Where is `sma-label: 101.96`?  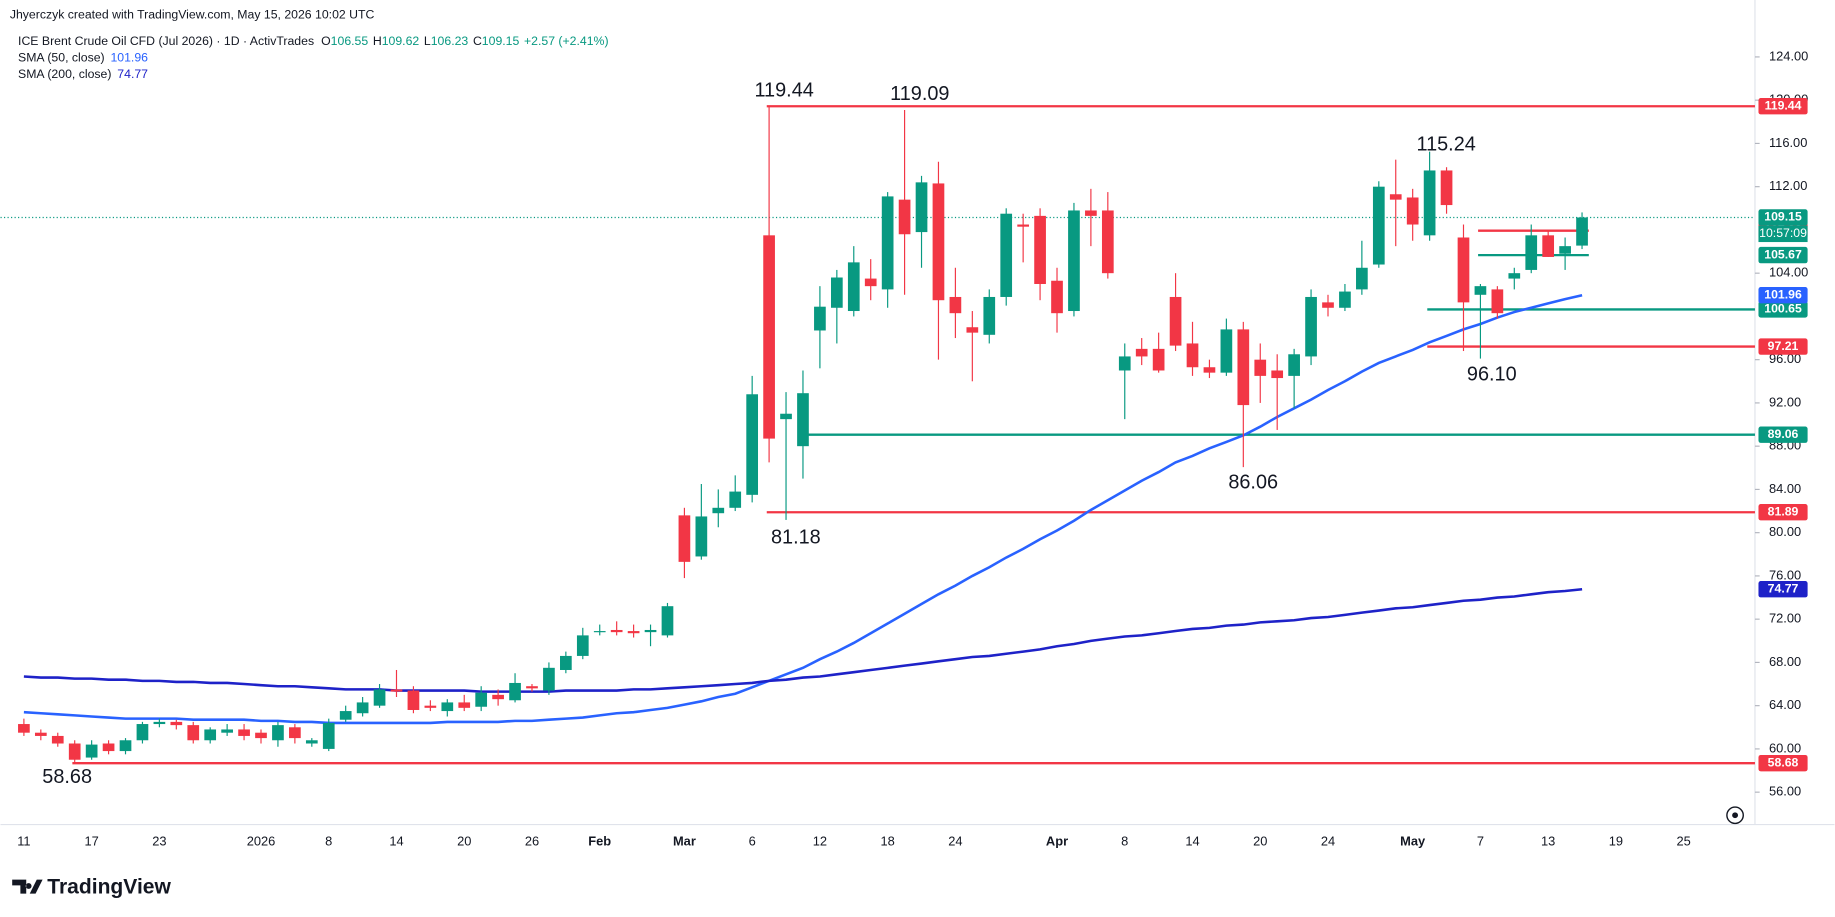
sma-label: 101.96 is located at coordinates (1783, 294).